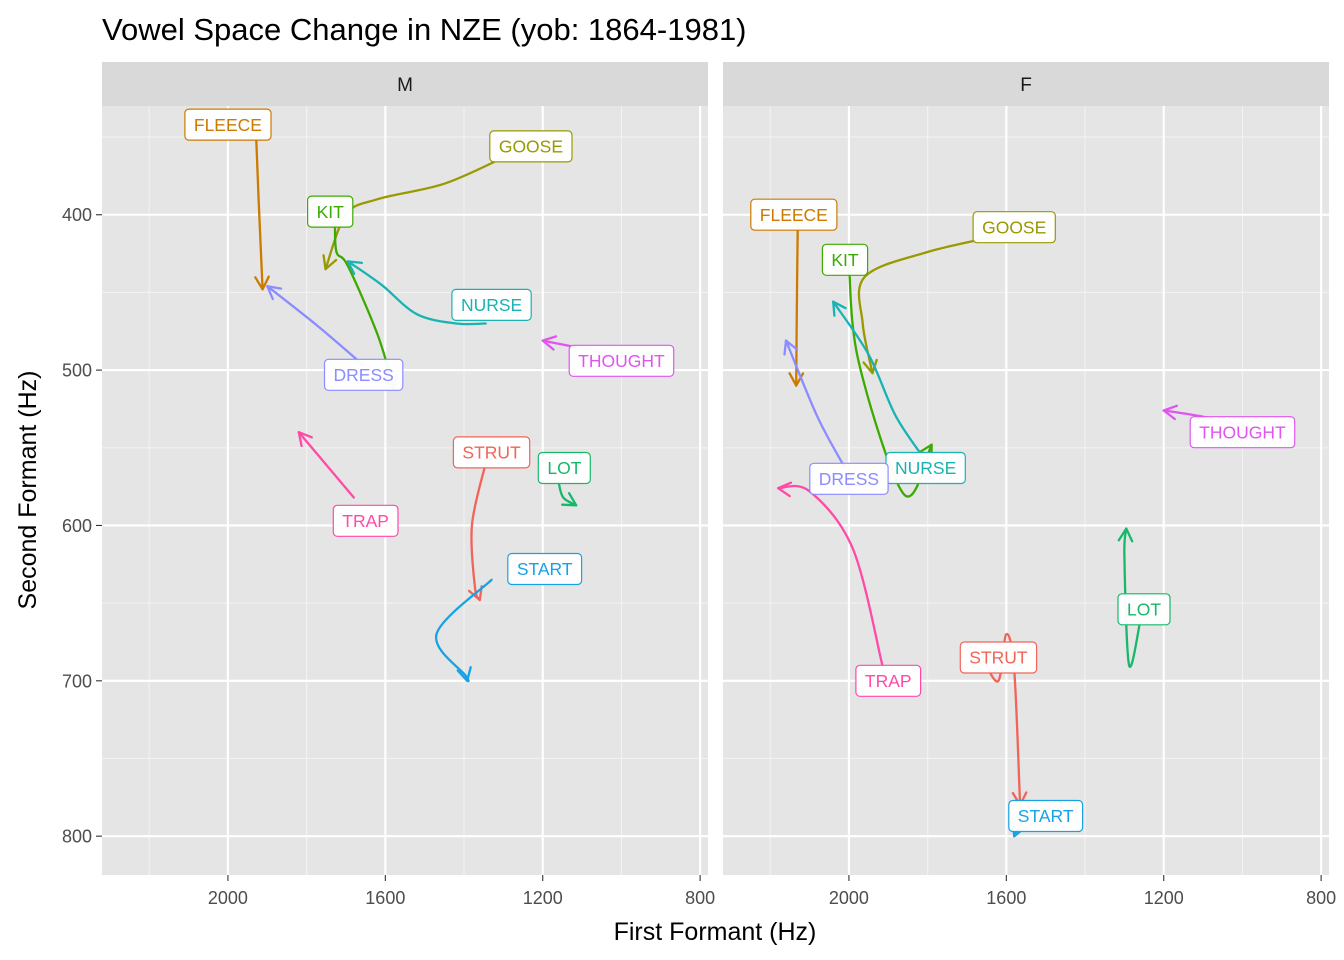 The height and width of the screenshot is (960, 1344). What do you see at coordinates (1164, 898) in the screenshot?
I see `x-tick-label: 1200` at bounding box center [1164, 898].